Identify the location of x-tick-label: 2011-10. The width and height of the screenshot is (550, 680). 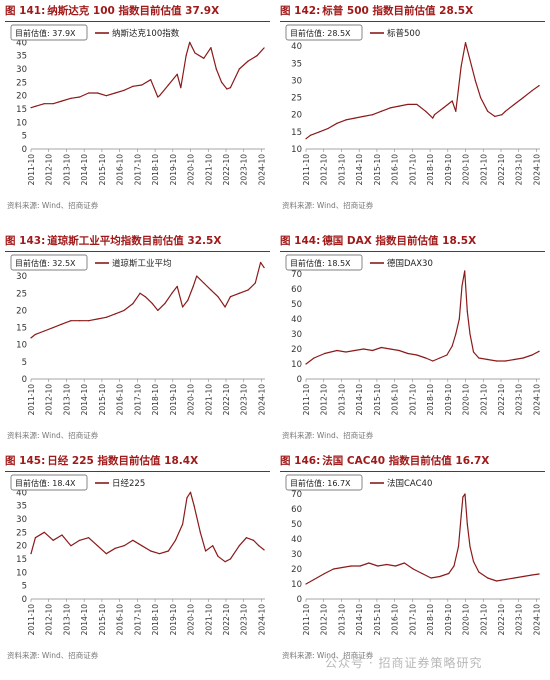
(31, 400).